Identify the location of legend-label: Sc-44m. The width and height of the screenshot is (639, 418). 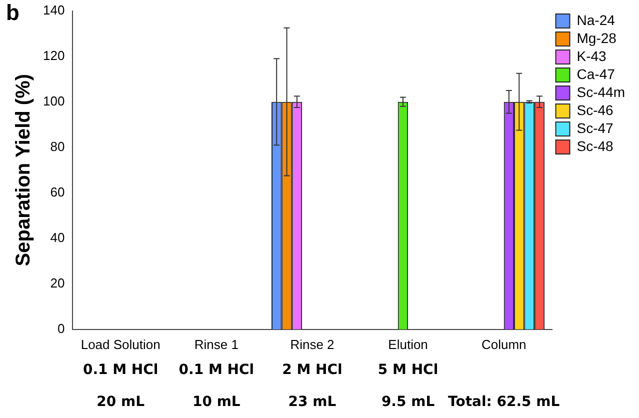
(600, 92).